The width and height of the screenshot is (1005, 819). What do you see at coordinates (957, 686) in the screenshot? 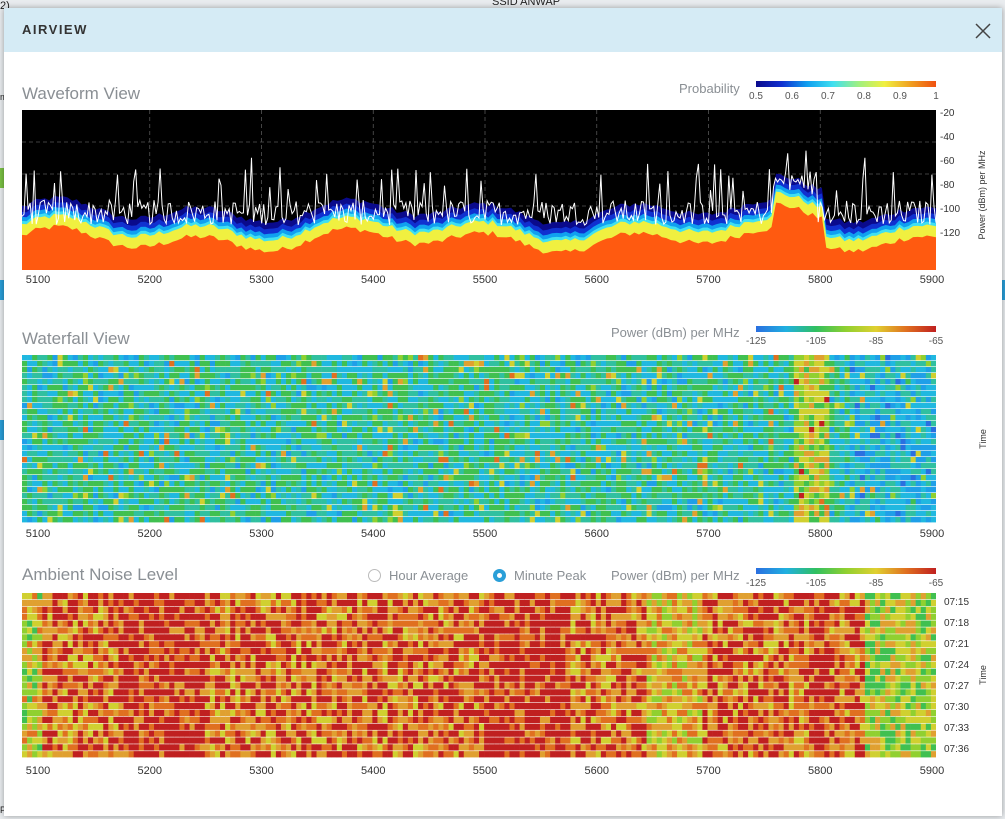
I see `ambient-y-tick: 07:27` at bounding box center [957, 686].